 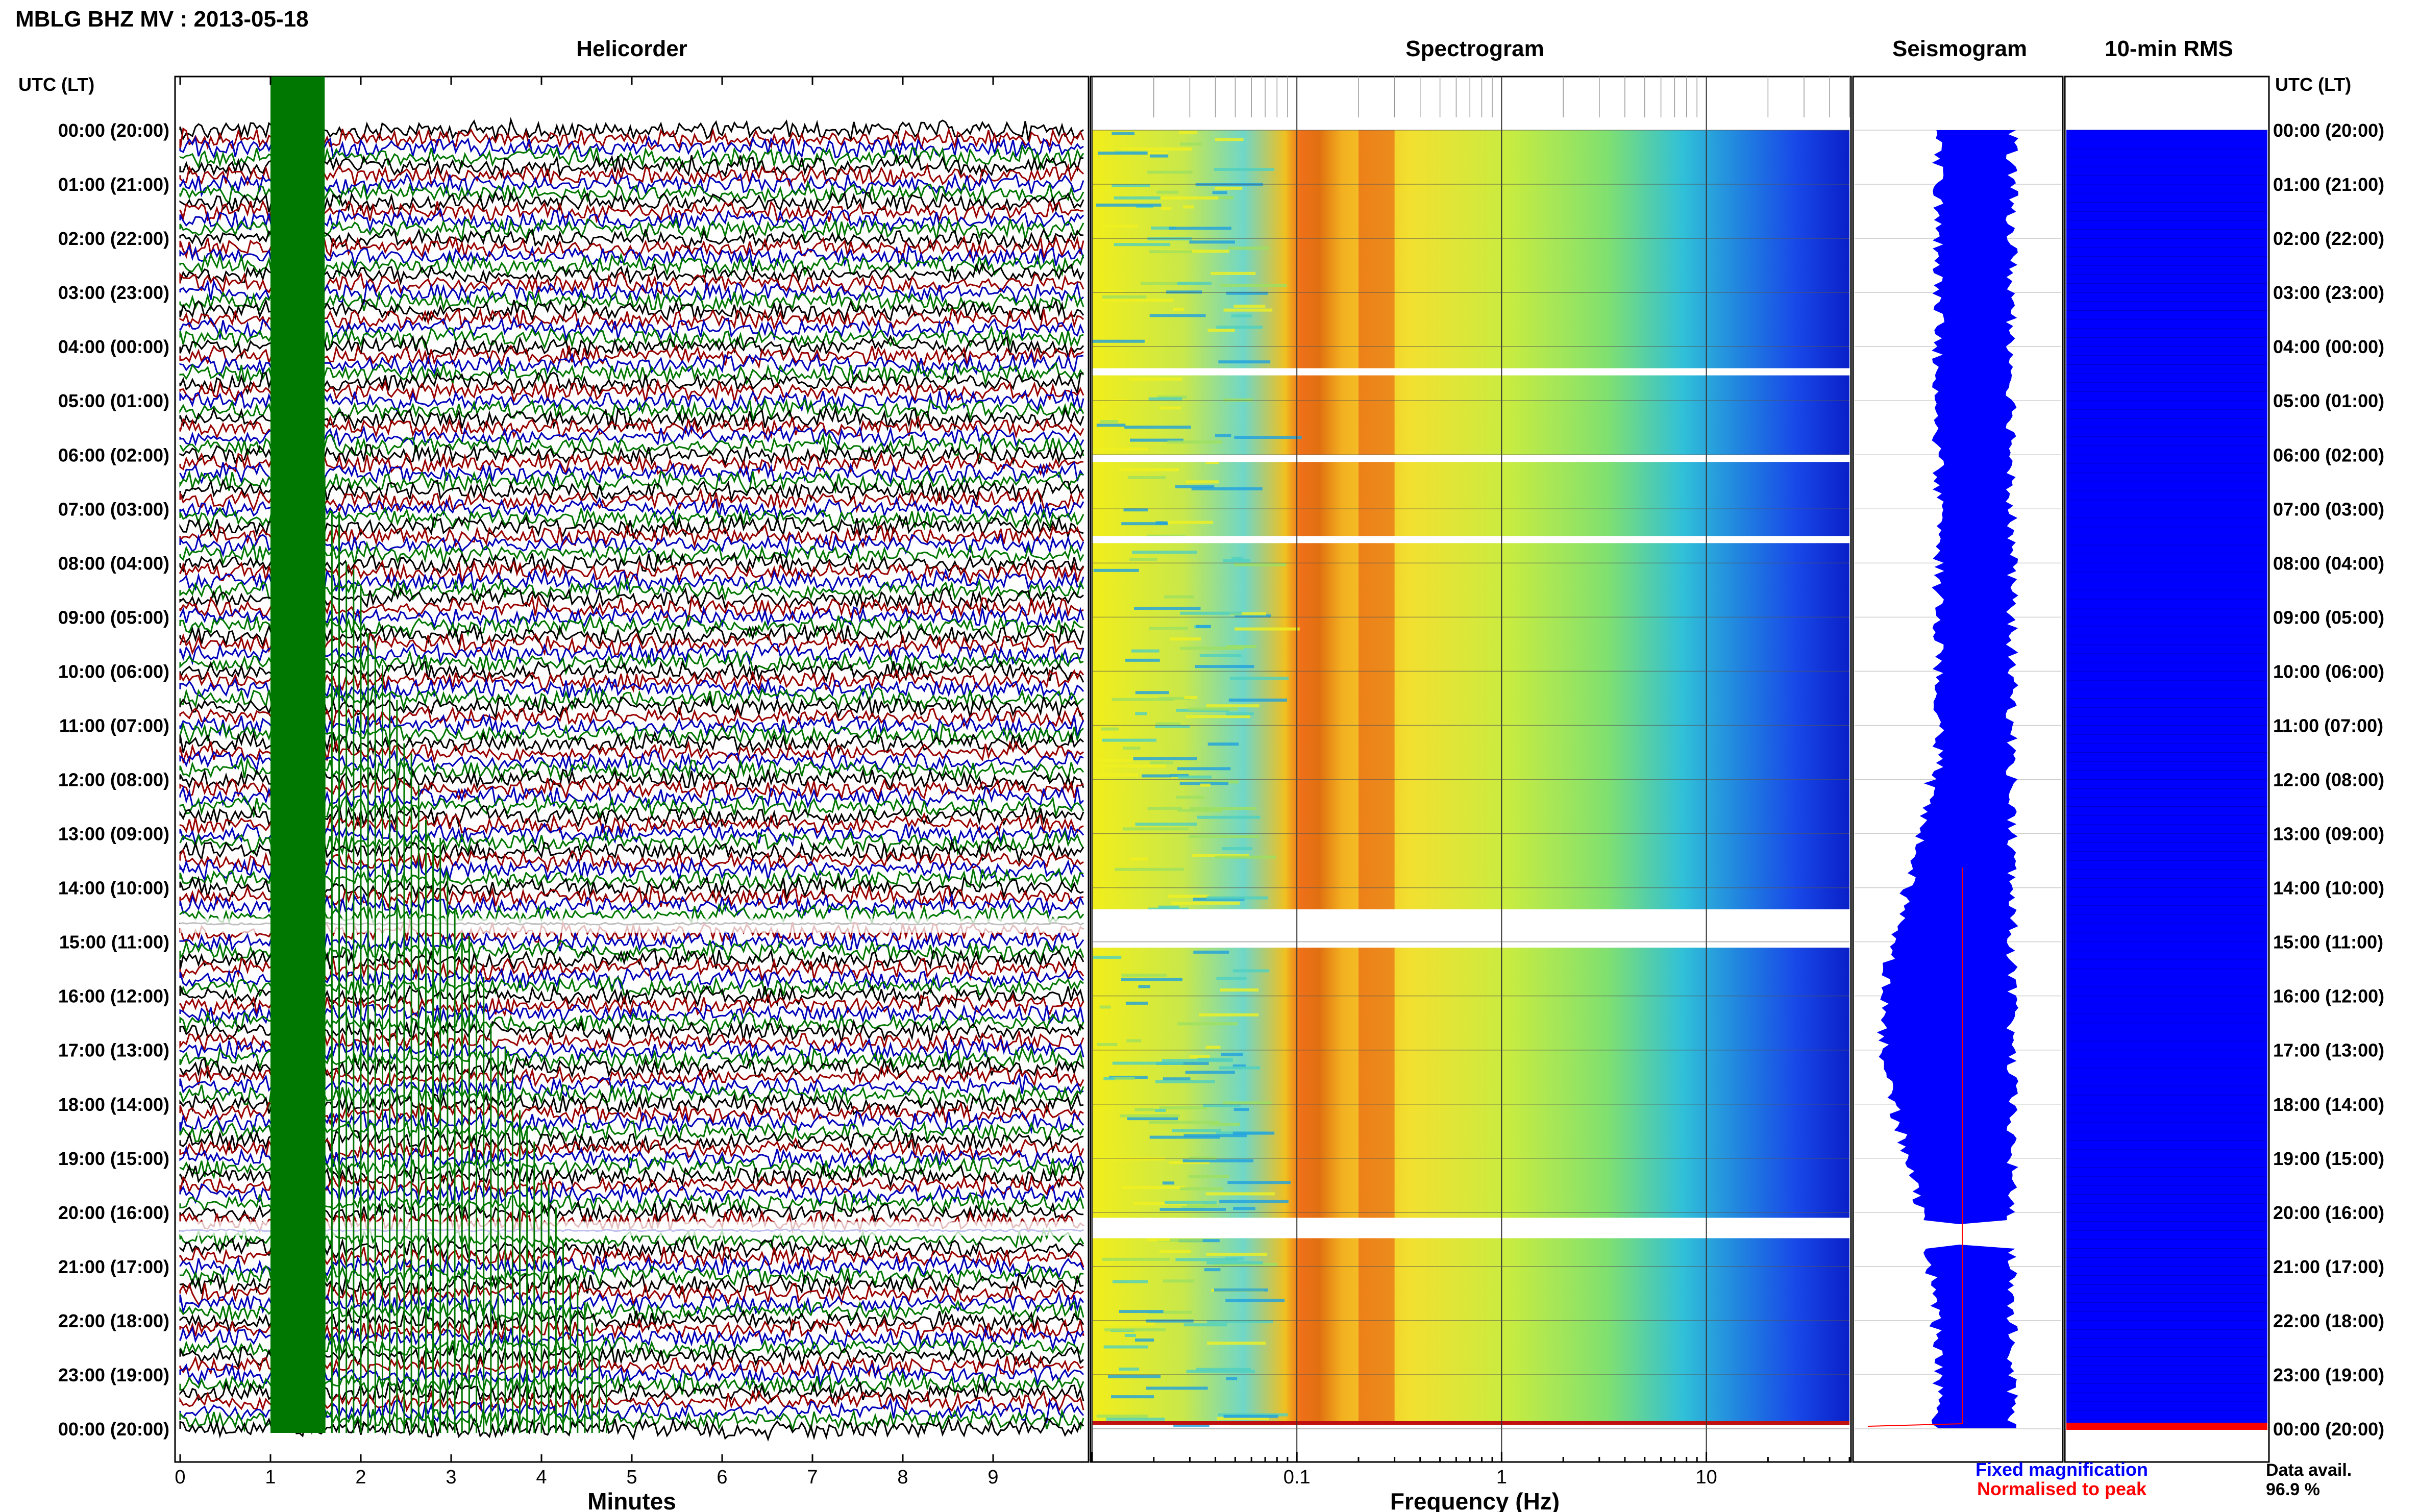 I want to click on rms-panel, so click(x=2167, y=769).